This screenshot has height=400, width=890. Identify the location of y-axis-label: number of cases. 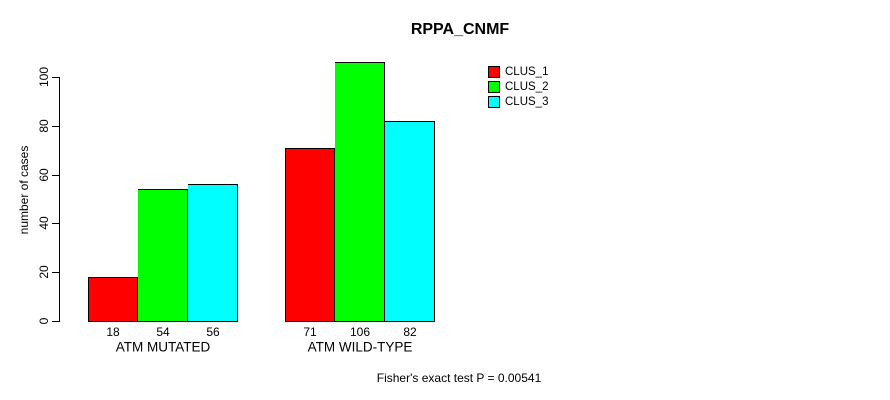
(24, 190).